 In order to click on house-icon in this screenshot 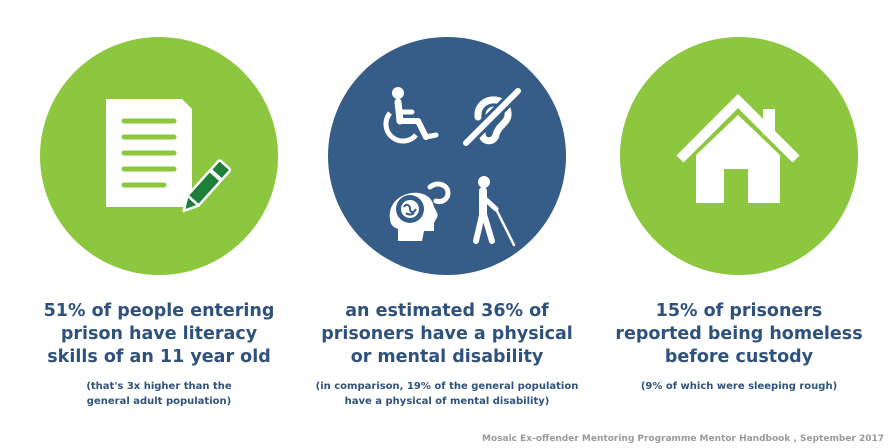, I will do `click(738, 148)`.